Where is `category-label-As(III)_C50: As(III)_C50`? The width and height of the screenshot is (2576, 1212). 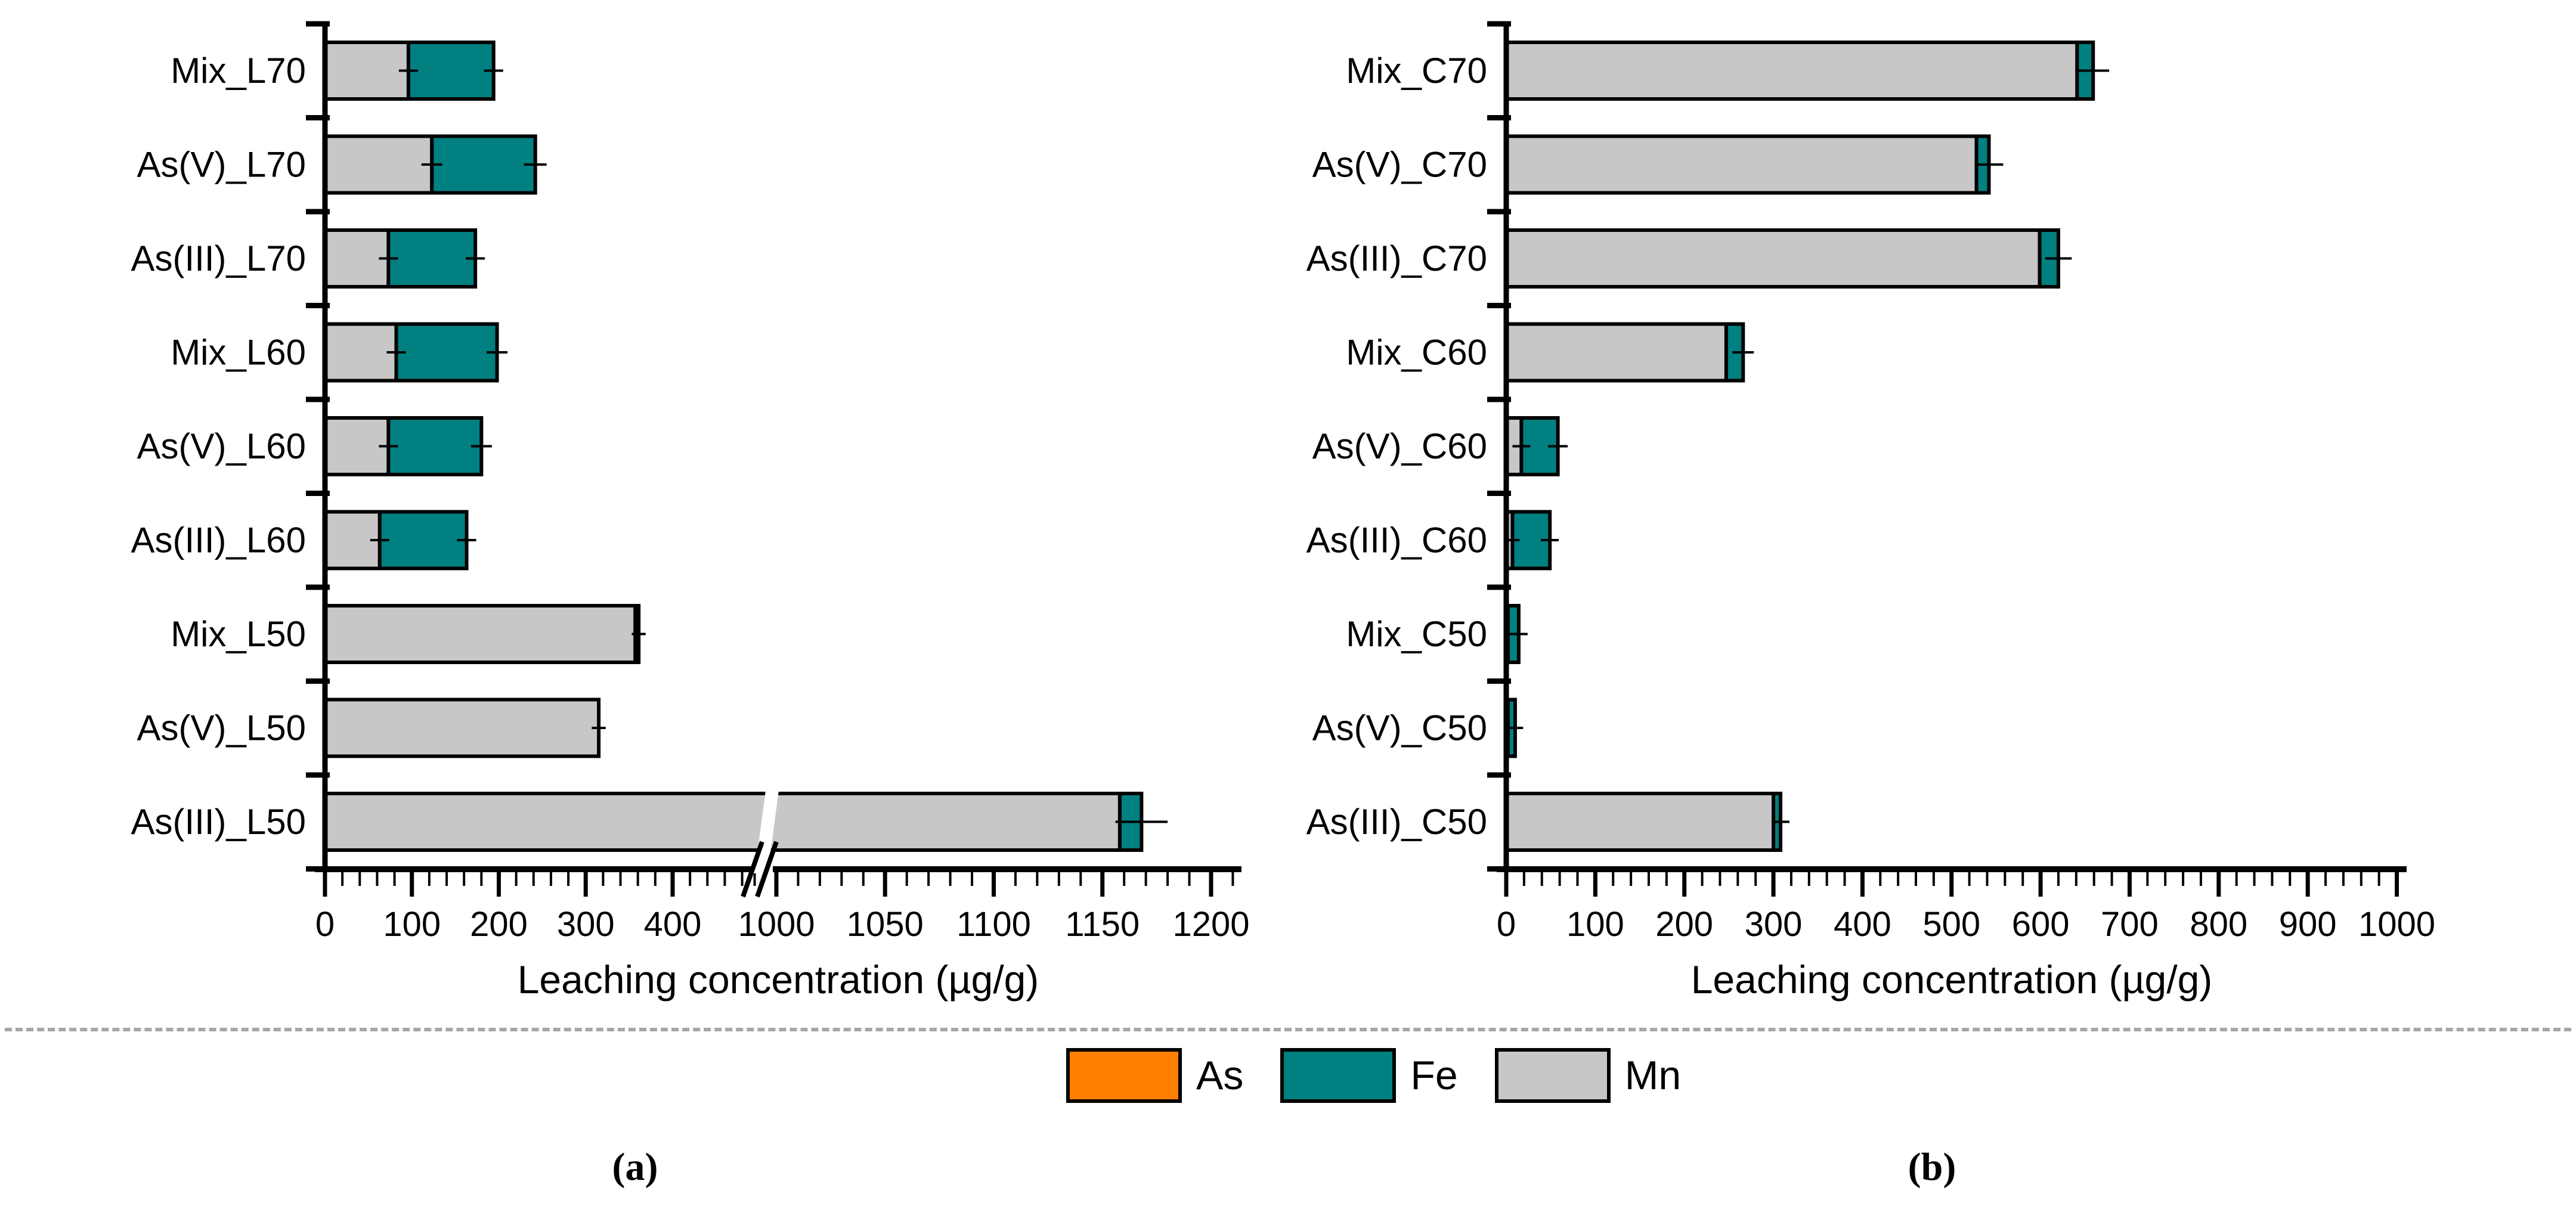 category-label-As(III)_C50: As(III)_C50 is located at coordinates (1396, 822).